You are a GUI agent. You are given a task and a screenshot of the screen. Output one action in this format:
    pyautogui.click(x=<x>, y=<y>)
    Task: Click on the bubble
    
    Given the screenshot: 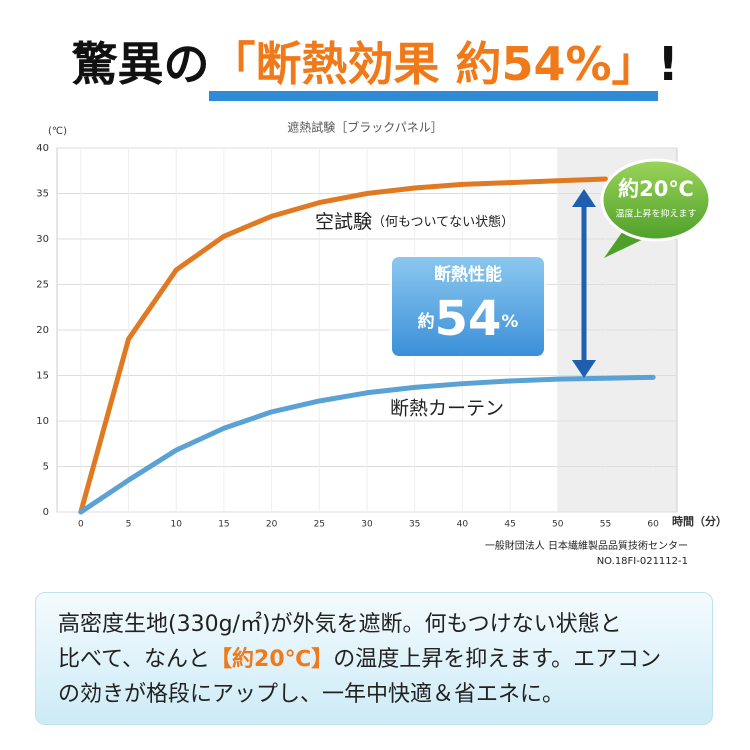 What is the action you would take?
    pyautogui.click(x=656, y=200)
    